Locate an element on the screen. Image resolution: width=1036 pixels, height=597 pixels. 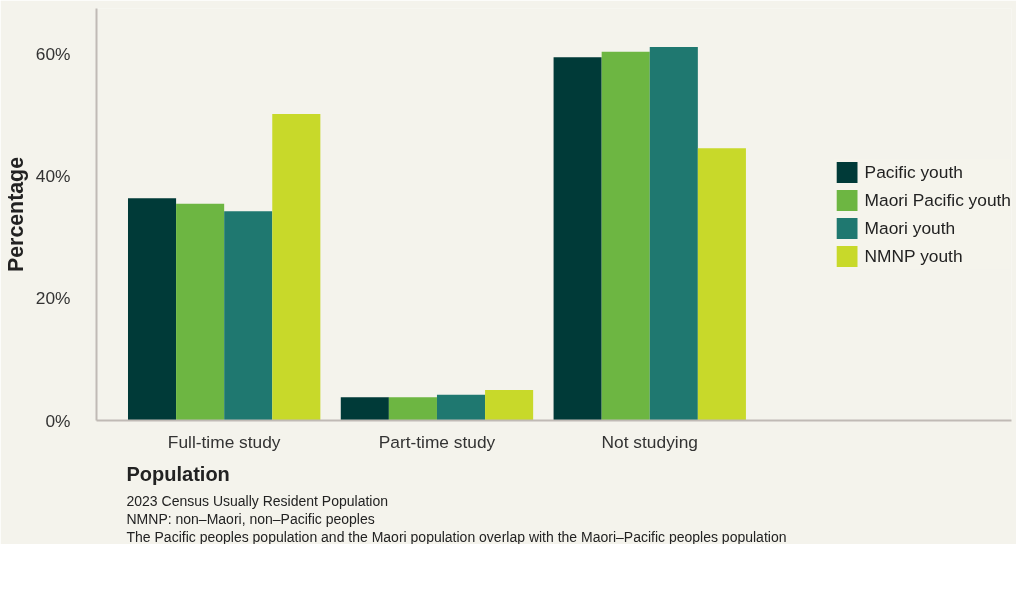
x-tick-label: Not studying is located at coordinates (649, 441).